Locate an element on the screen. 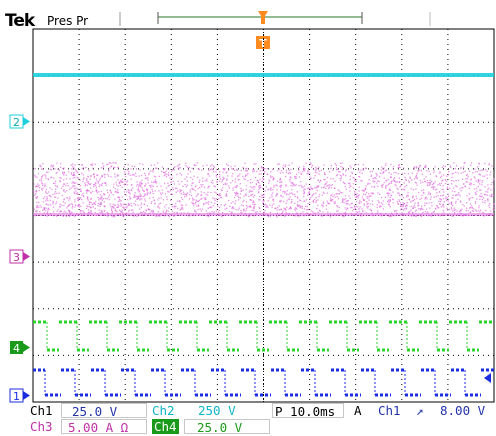  ch1-scale: 25.0 V is located at coordinates (104, 411).